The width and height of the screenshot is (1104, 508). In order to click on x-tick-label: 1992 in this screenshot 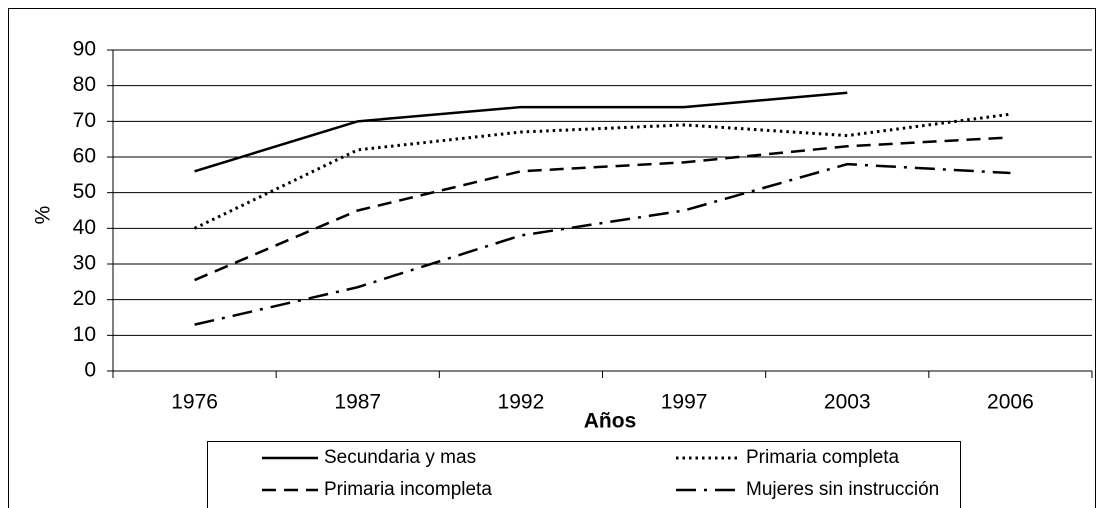, I will do `click(521, 402)`.